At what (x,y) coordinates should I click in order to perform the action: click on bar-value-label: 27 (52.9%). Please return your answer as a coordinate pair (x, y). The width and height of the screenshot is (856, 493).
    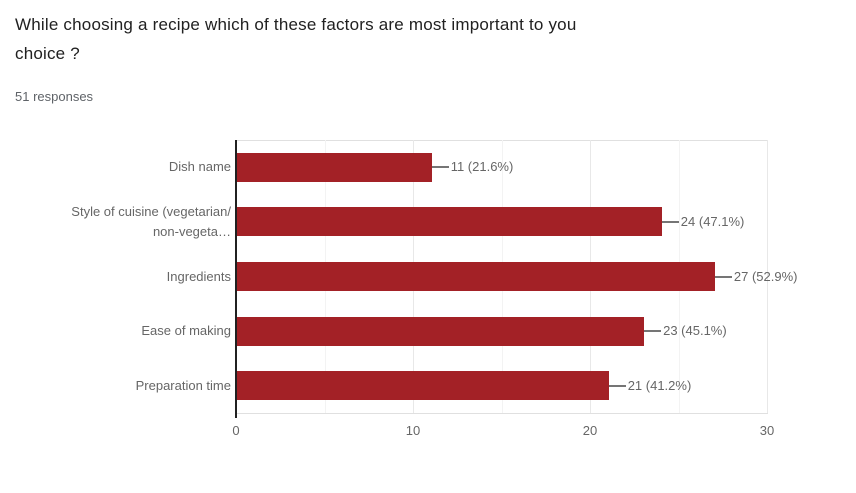
    Looking at the image, I should click on (765, 276).